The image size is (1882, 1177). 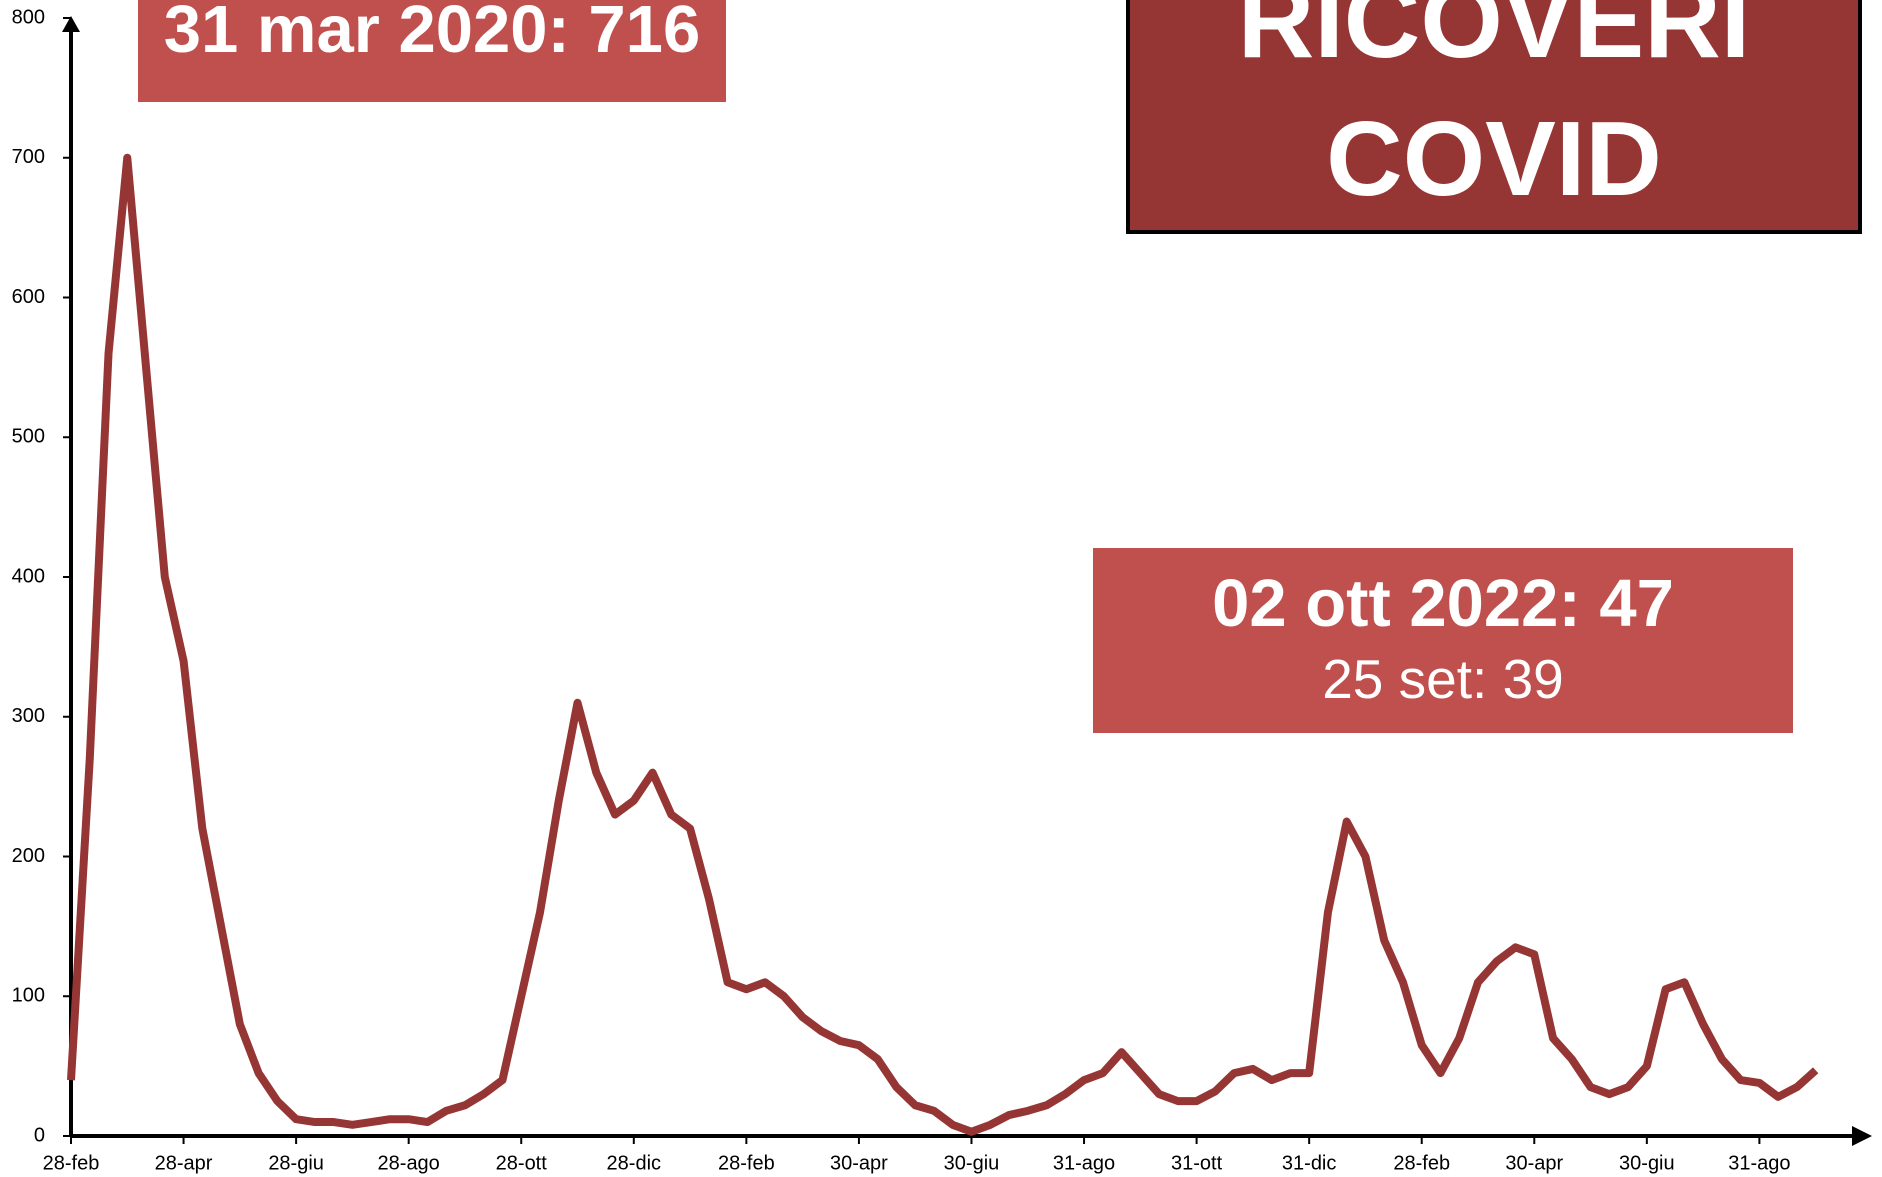 What do you see at coordinates (28, 297) in the screenshot?
I see `y-tick-label: 600` at bounding box center [28, 297].